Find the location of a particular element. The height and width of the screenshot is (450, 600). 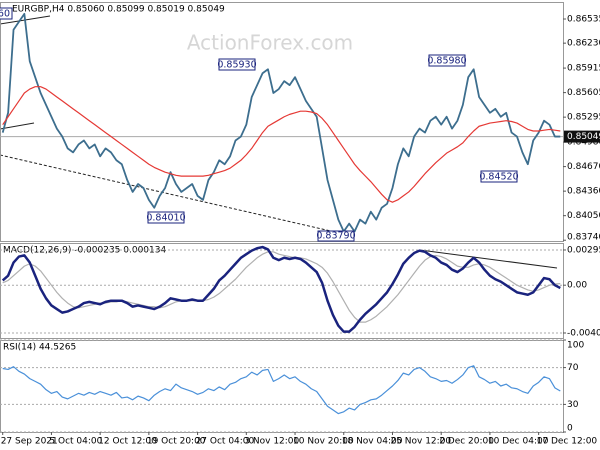

y-tick-label: 0 is located at coordinates (570, 429).